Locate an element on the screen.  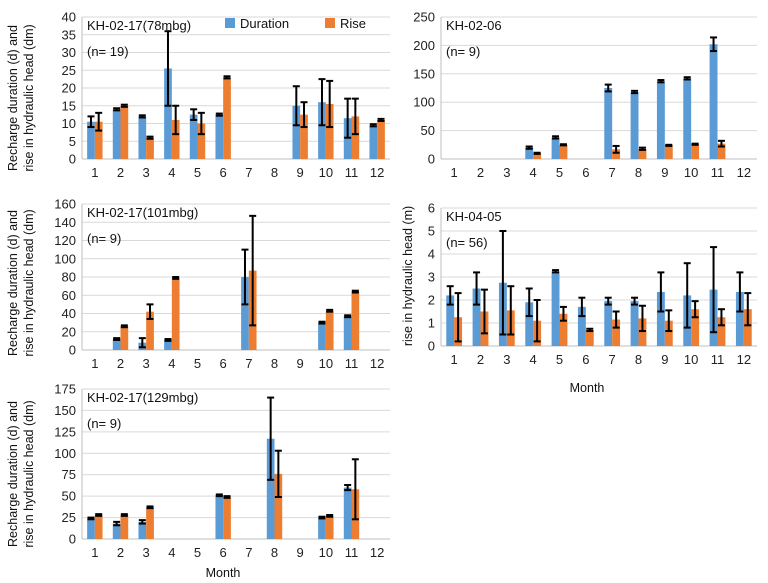
panel-sample-size: (n= 9) is located at coordinates (463, 51).